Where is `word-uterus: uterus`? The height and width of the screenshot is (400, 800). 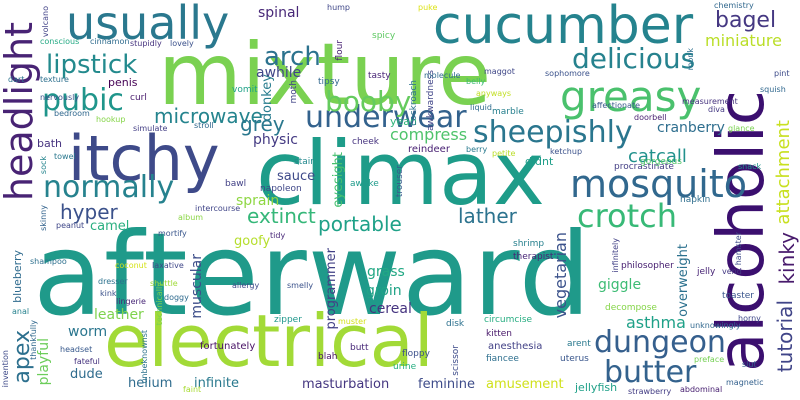
word-uterus: uterus is located at coordinates (574, 359).